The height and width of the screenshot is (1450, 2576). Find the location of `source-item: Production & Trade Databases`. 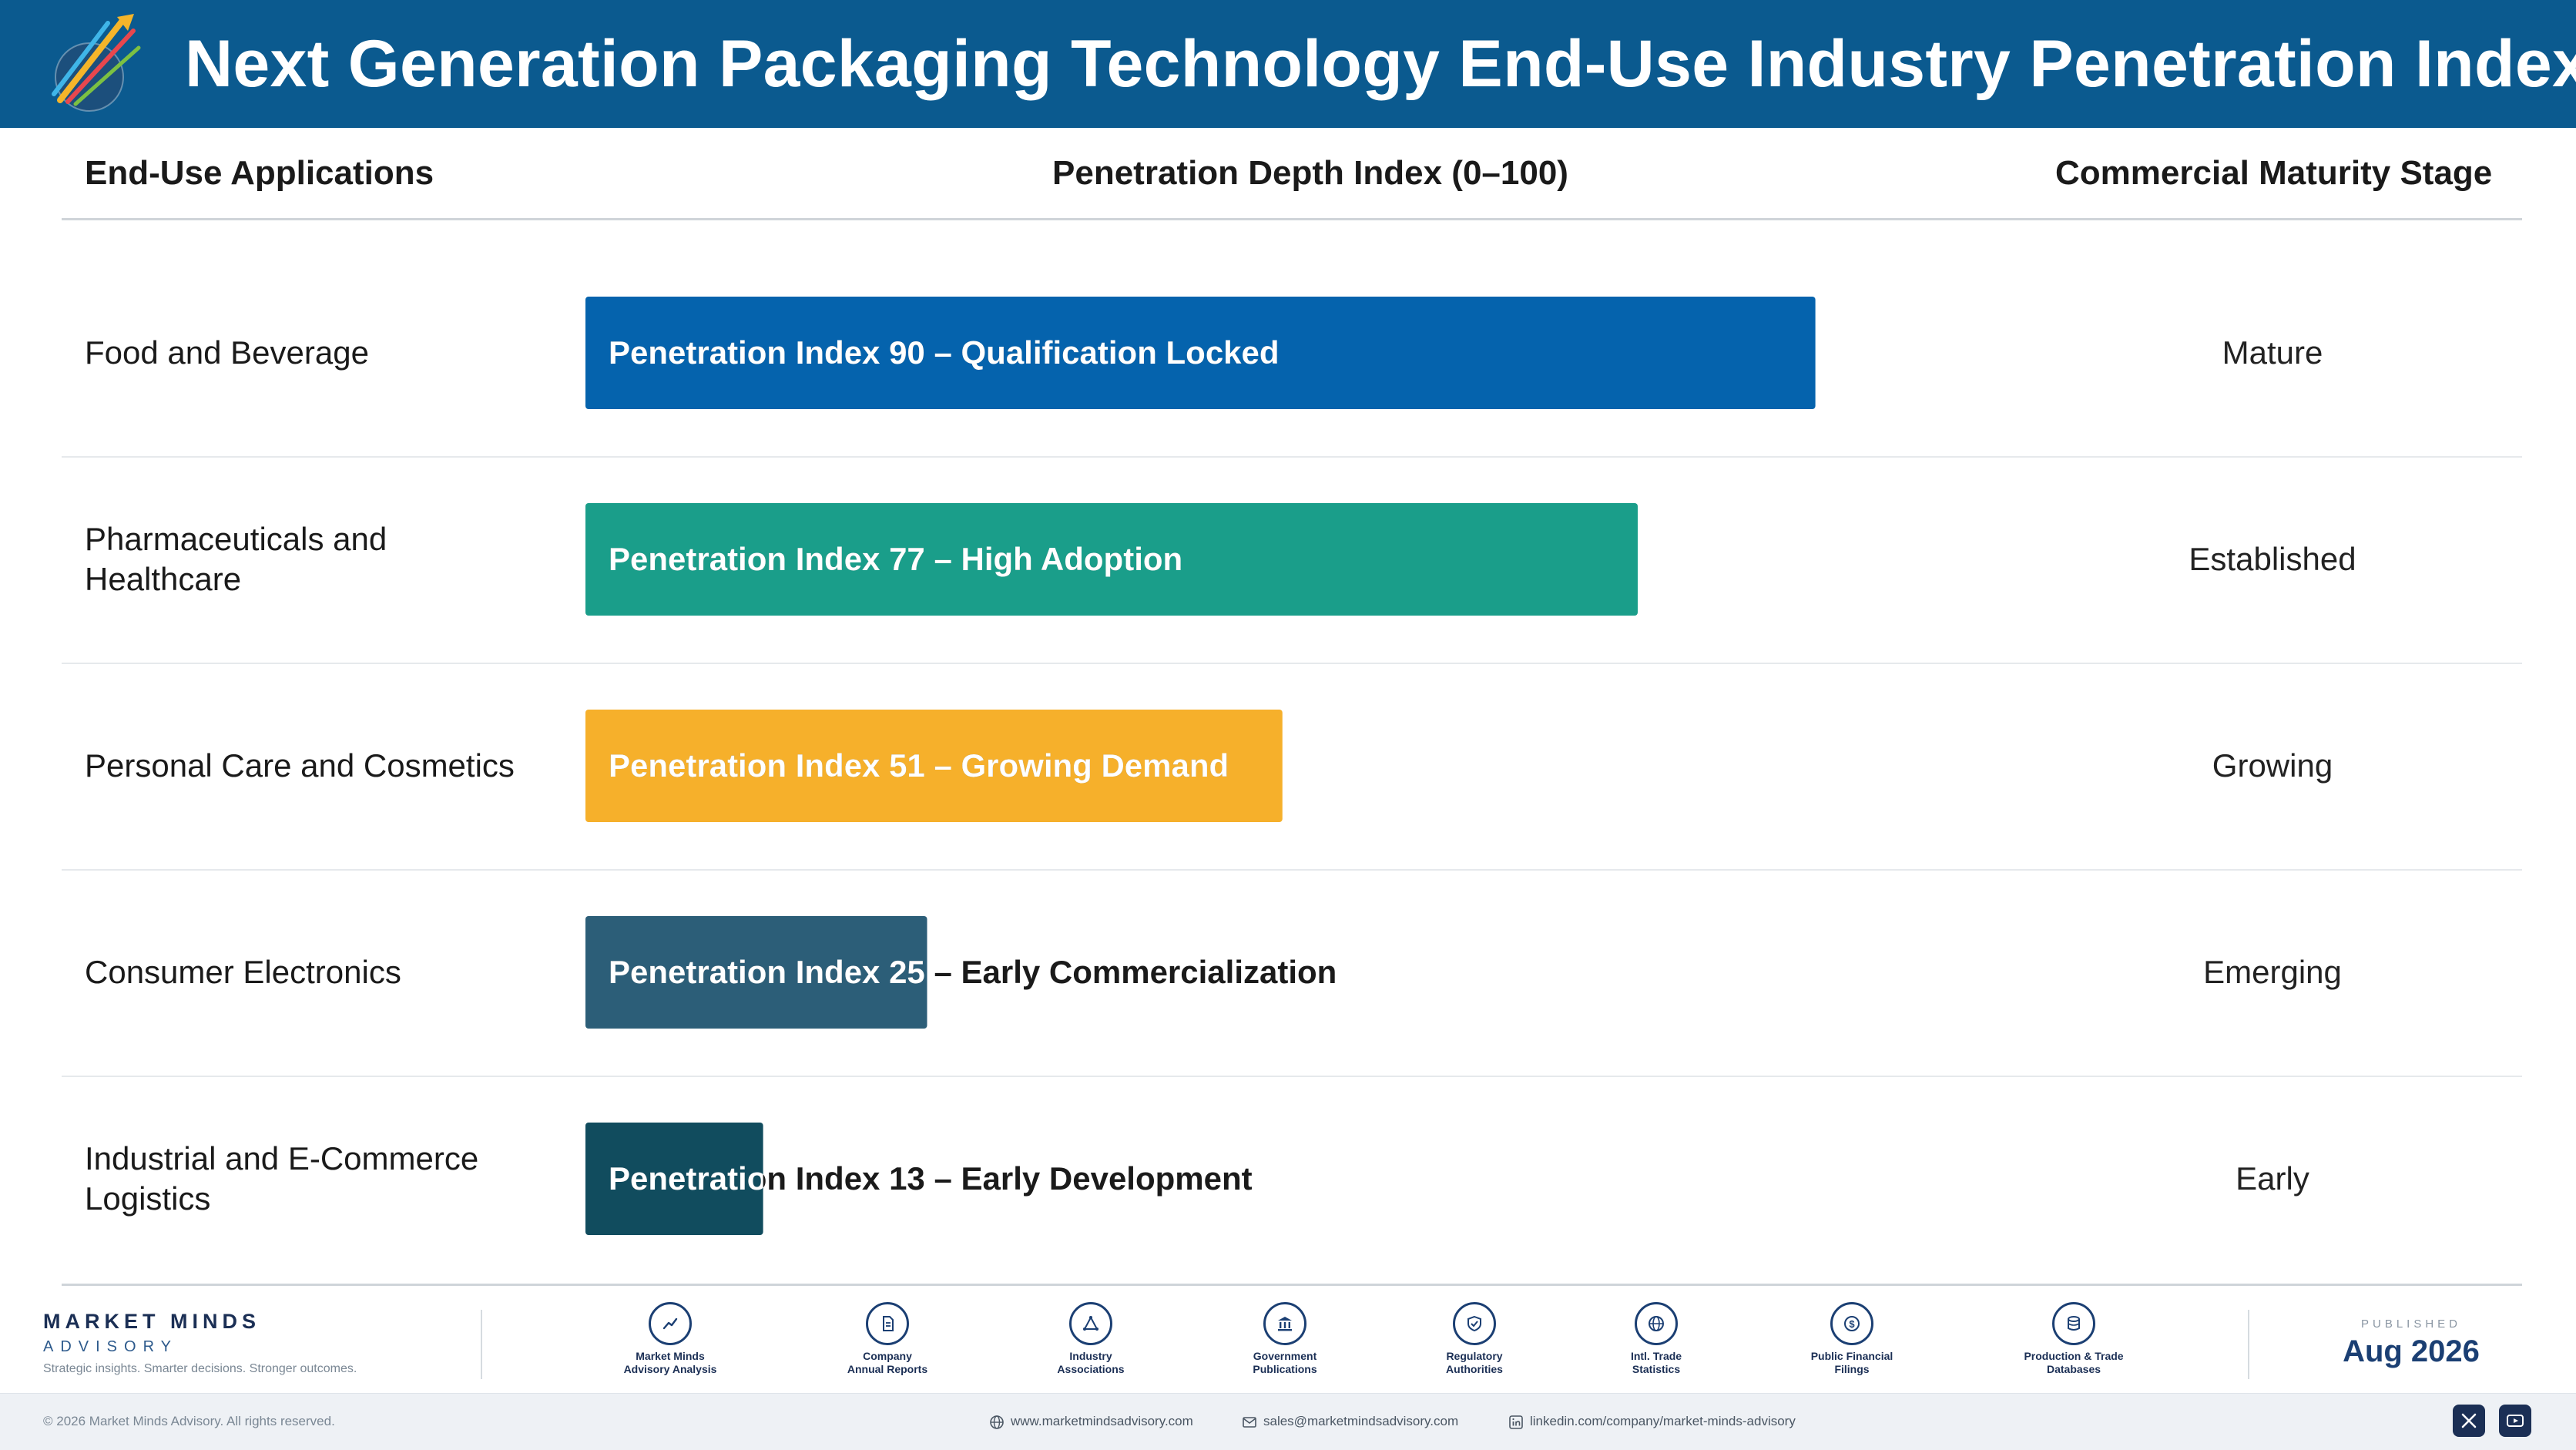

source-item: Production & Trade Databases is located at coordinates (2073, 1339).